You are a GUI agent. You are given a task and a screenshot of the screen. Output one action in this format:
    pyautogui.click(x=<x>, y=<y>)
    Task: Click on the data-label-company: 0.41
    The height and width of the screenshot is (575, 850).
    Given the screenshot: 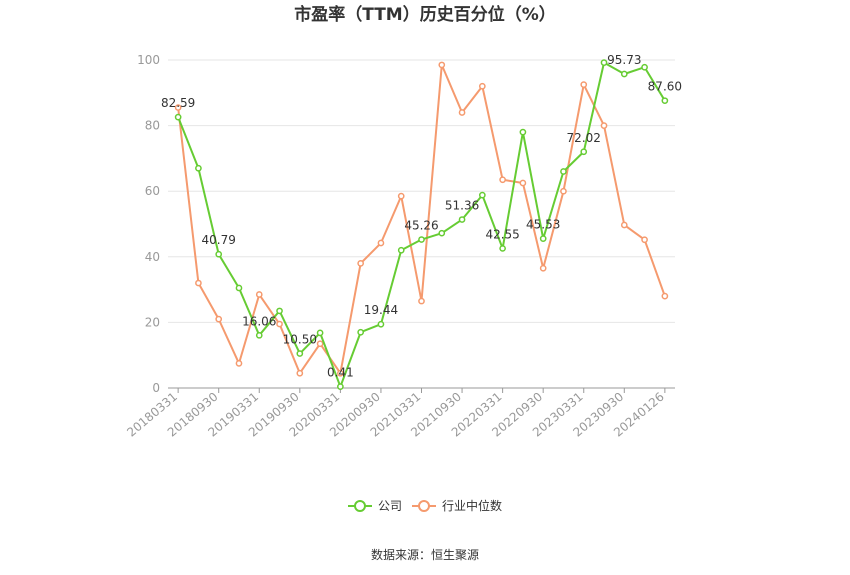 What is the action you would take?
    pyautogui.click(x=340, y=373)
    